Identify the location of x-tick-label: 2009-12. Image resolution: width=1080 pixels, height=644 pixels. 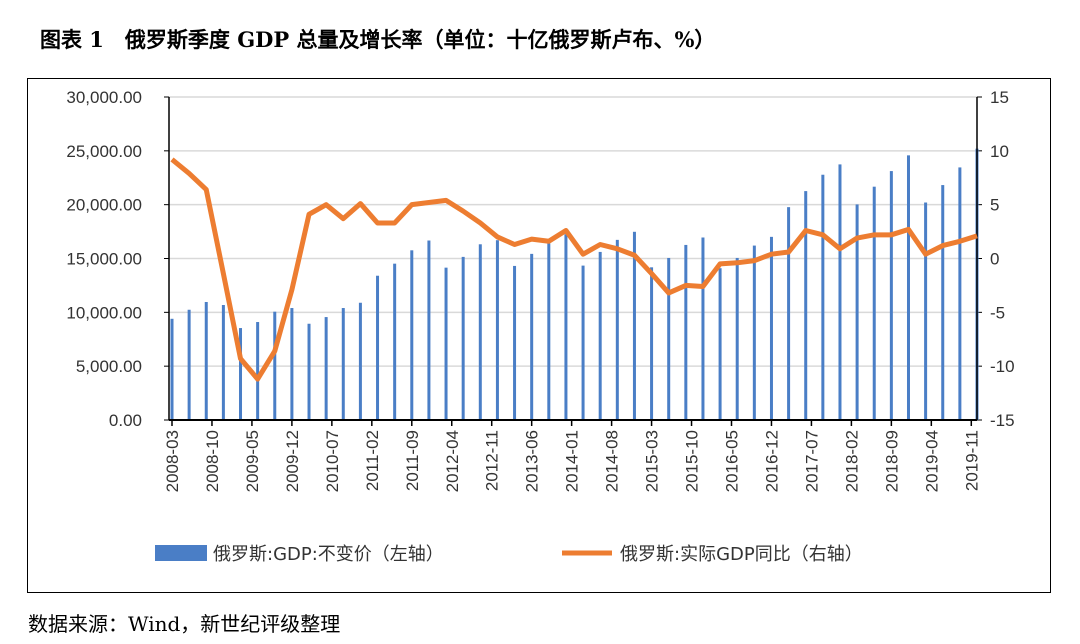
(292, 461).